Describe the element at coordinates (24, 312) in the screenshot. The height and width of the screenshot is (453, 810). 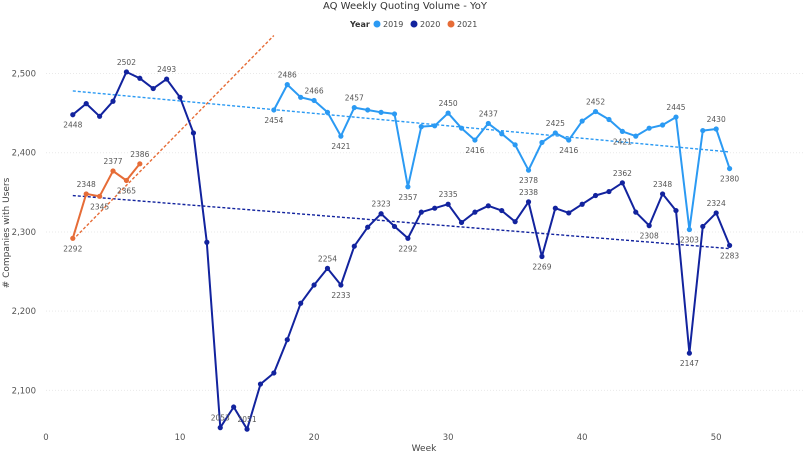
I see `y-tick-label: 2,200` at that location.